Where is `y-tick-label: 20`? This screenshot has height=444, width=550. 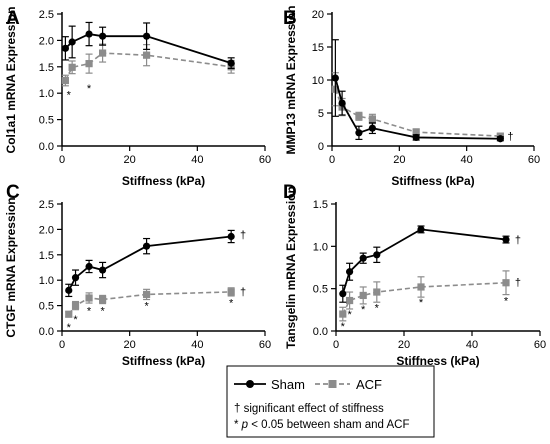 y-tick-label: 20 is located at coordinates (318, 15).